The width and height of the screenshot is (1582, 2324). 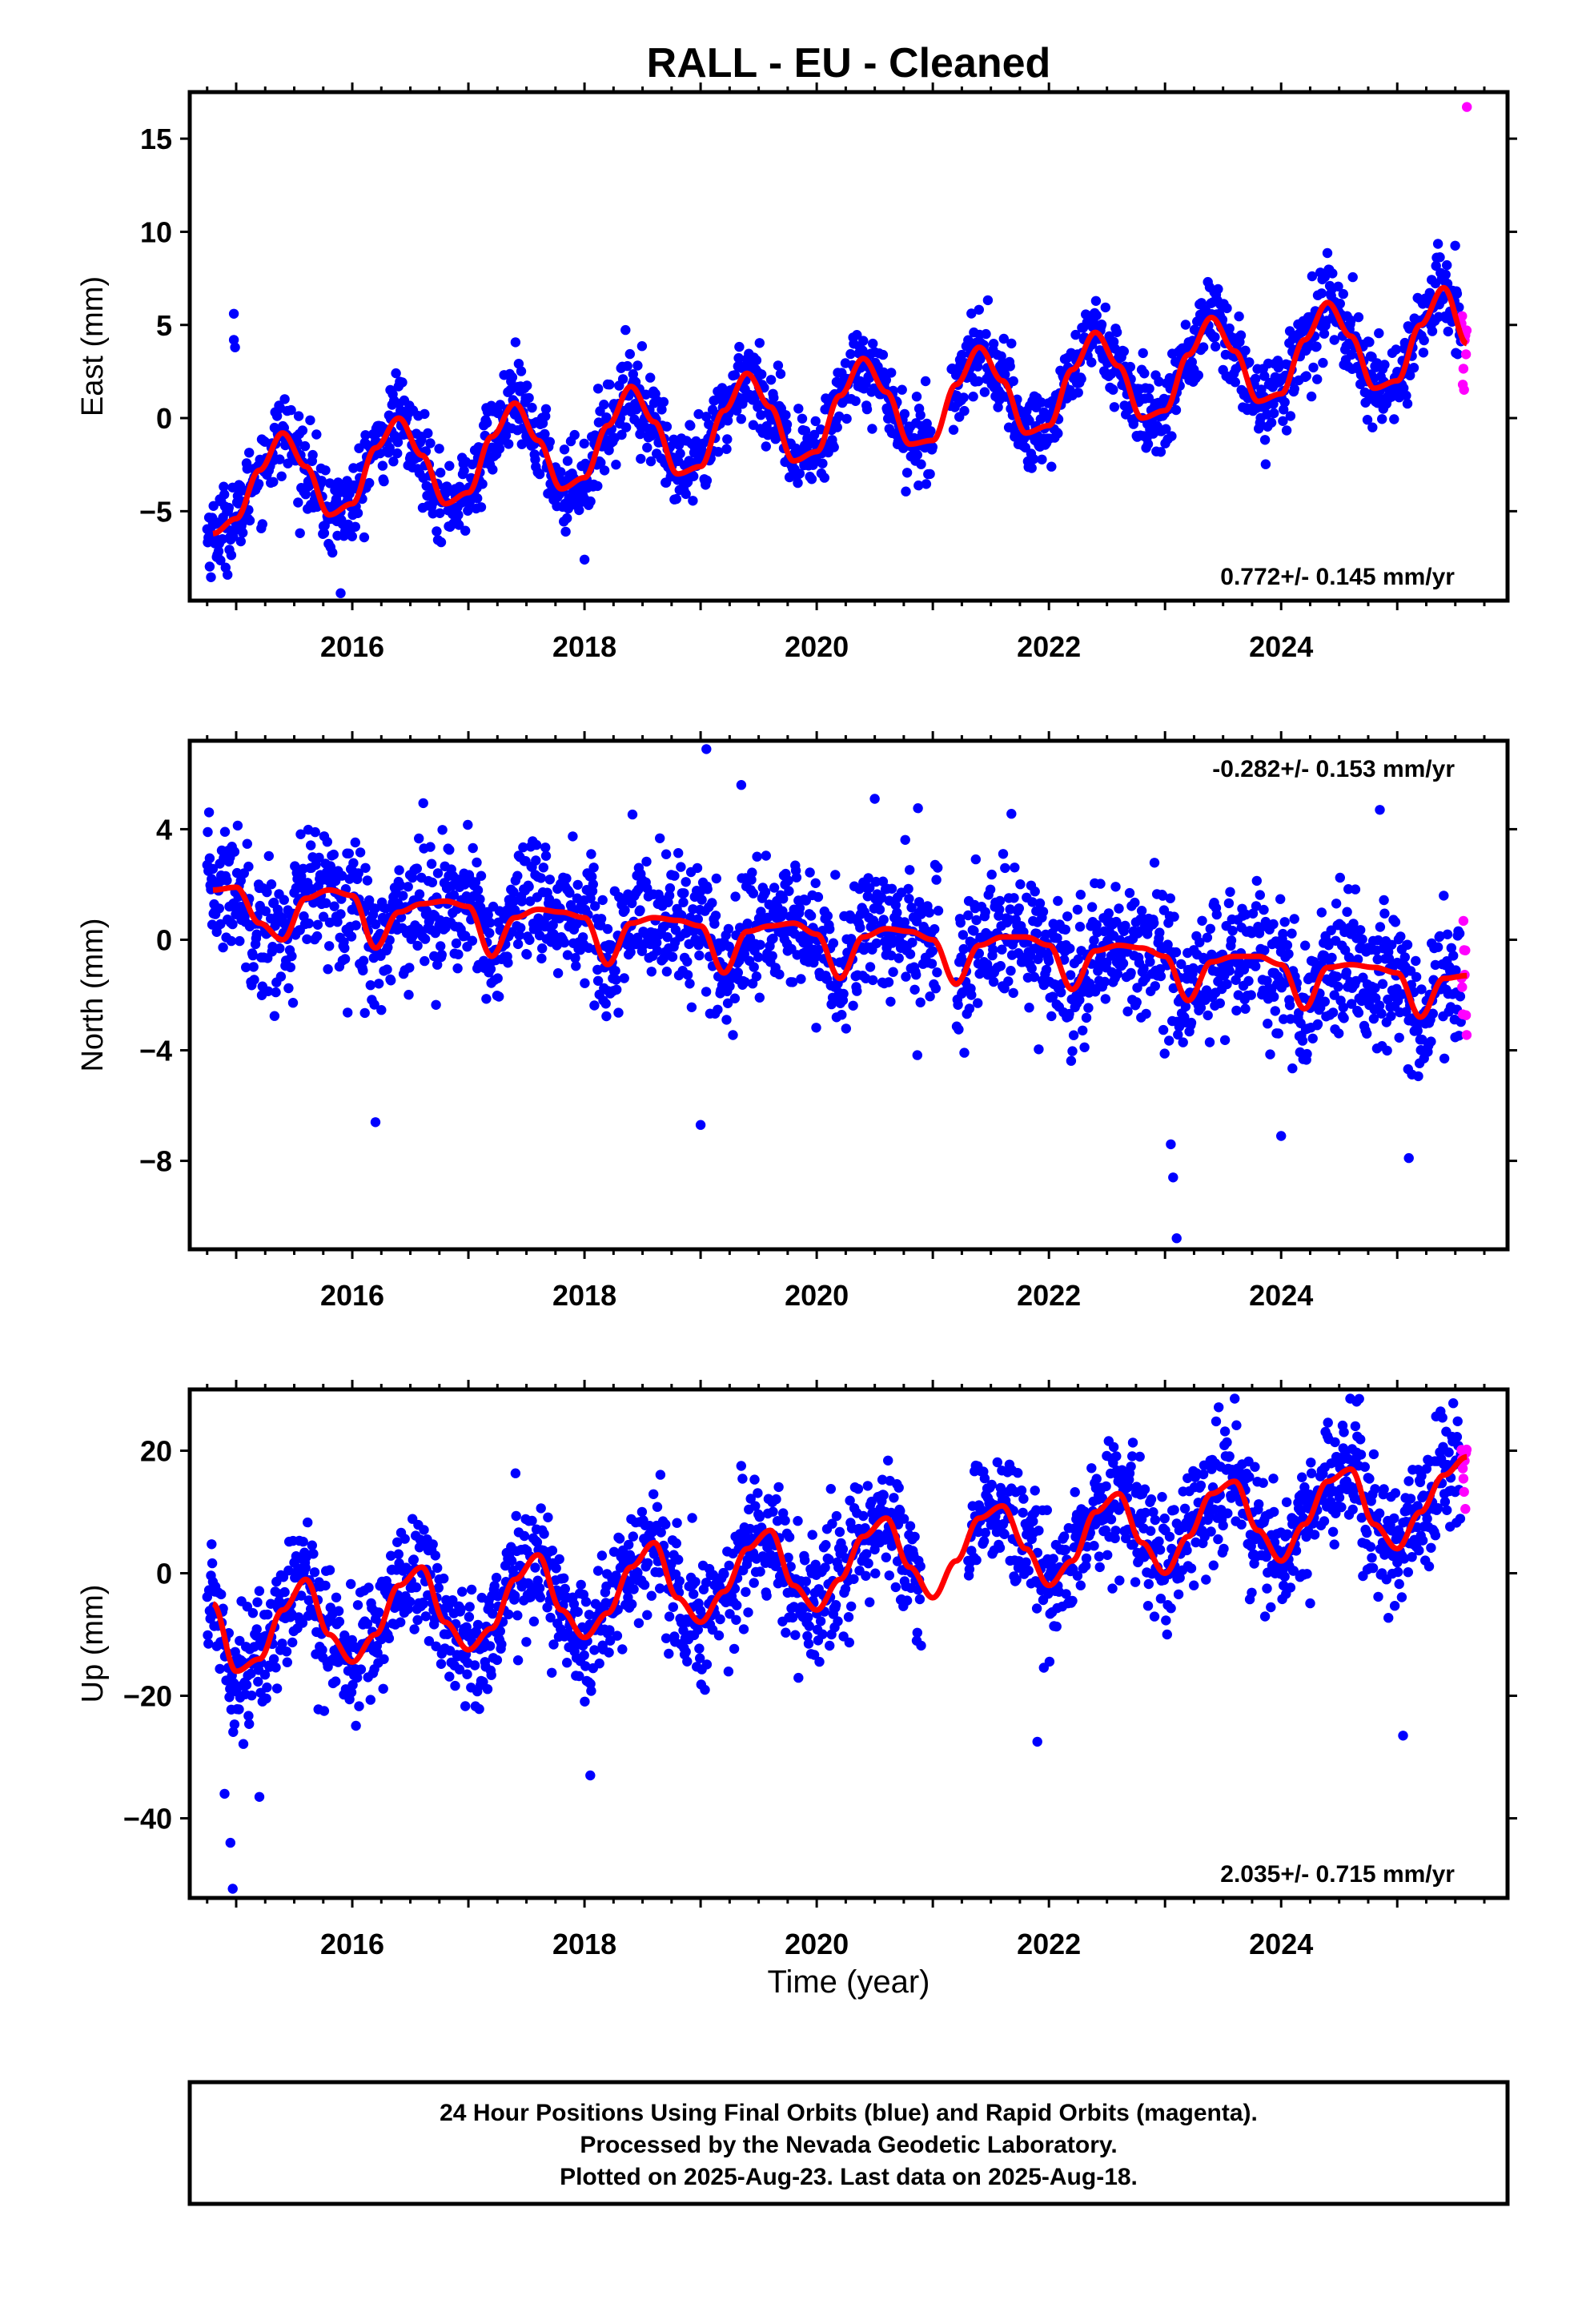 I want to click on y-tick-label: 0, so click(x=164, y=939).